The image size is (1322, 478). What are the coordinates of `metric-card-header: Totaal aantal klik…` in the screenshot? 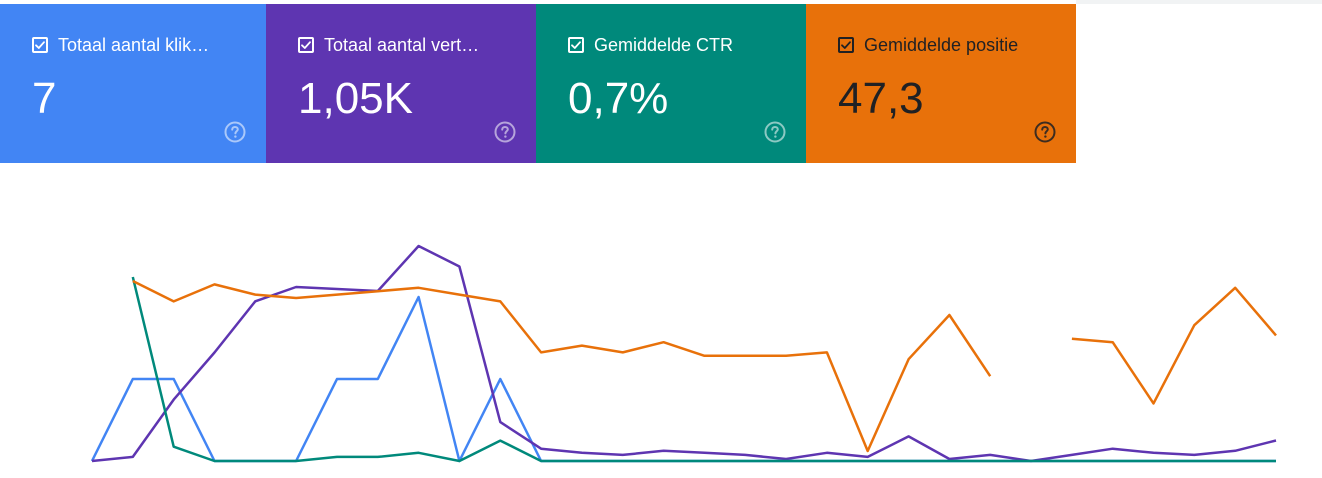 It's located at (120, 45).